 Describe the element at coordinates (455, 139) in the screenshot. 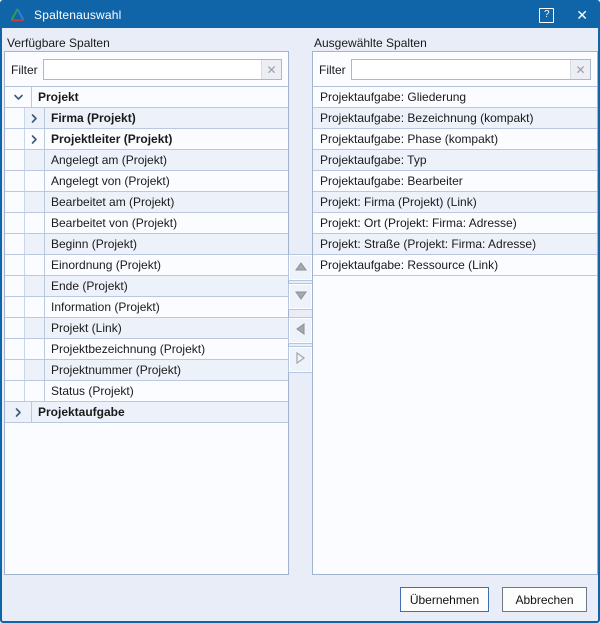

I see `list-item: Projektaufgabe: Phase (kompakt)` at that location.